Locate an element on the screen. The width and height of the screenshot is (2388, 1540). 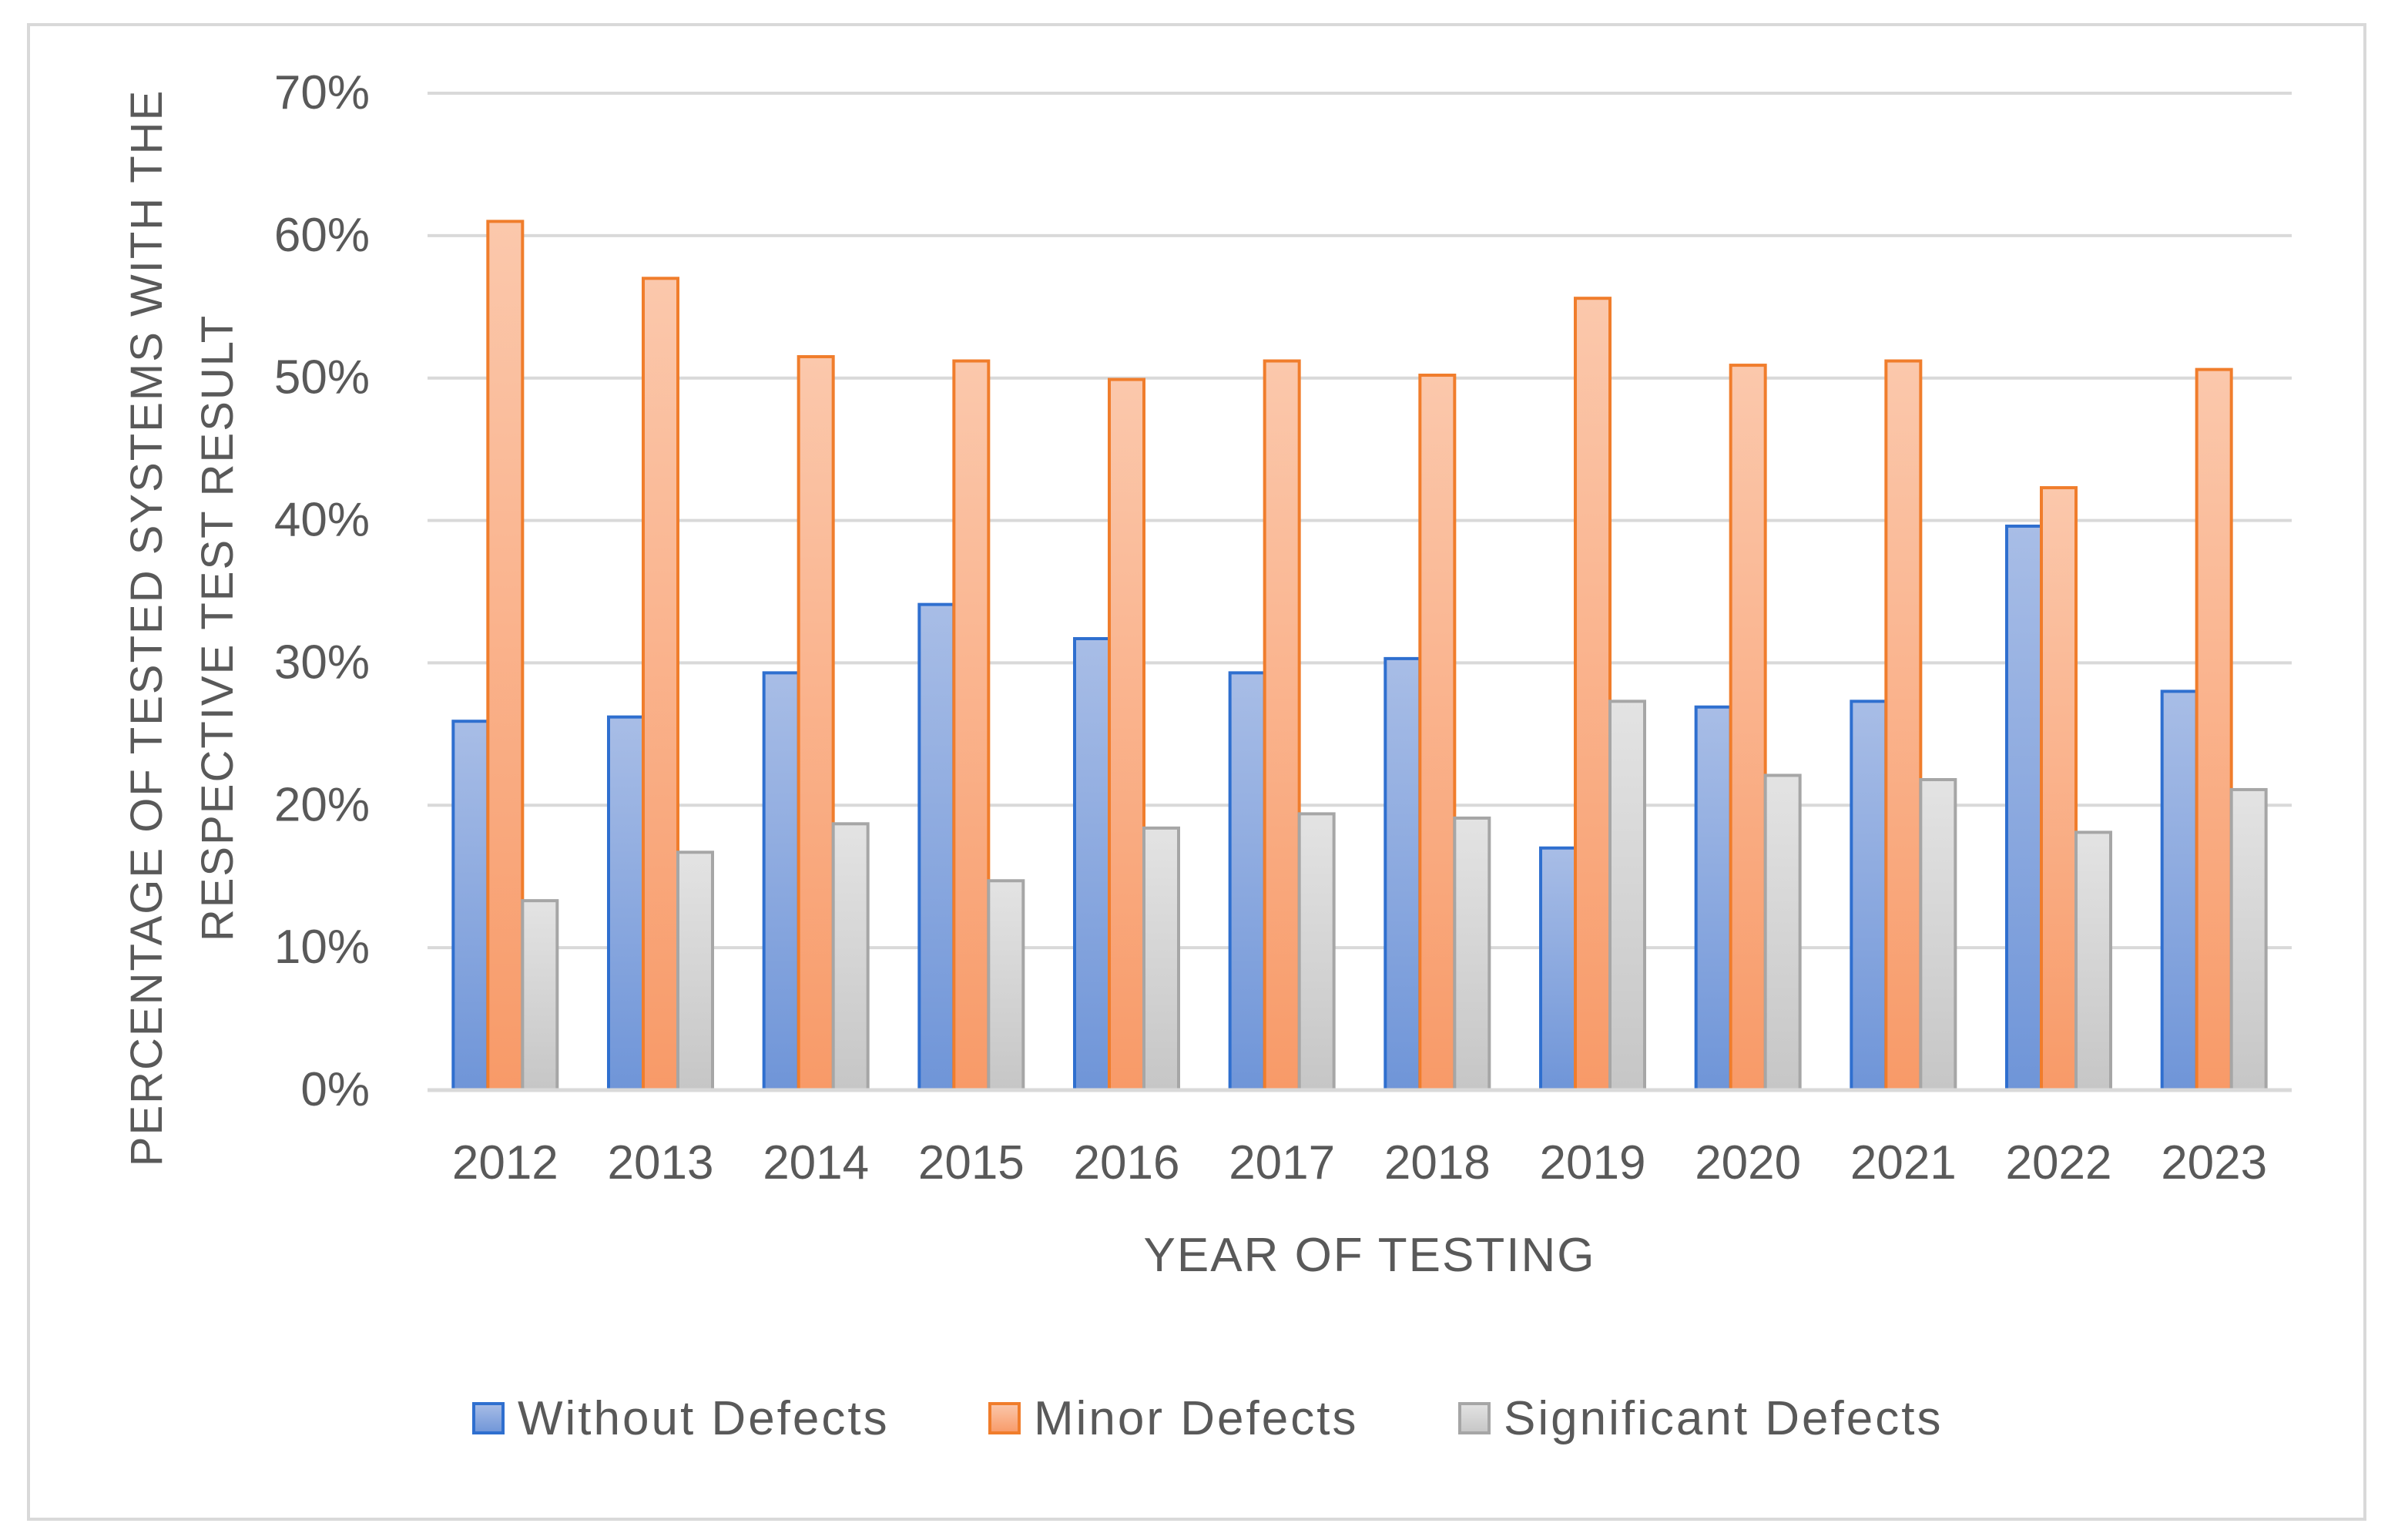
bar-significant-defects-2023 is located at coordinates (2248, 939).